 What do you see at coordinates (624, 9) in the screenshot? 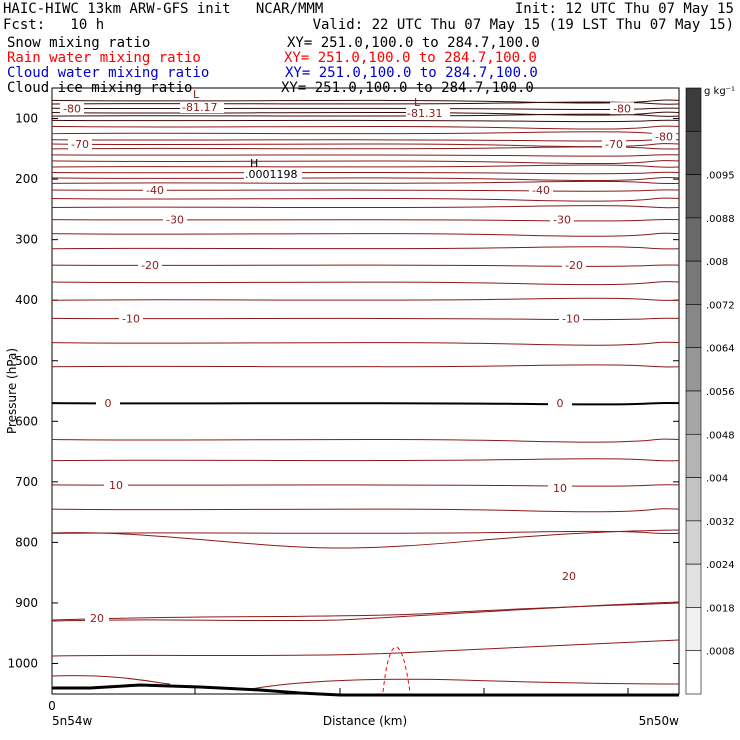
I see `init-time: Init: 12 UTC Thu 07 May 15` at bounding box center [624, 9].